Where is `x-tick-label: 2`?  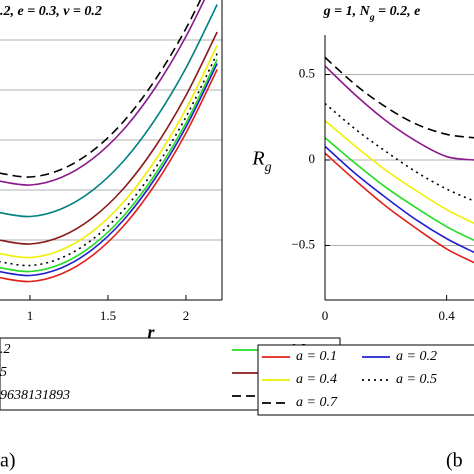 x-tick-label: 2 is located at coordinates (186, 315).